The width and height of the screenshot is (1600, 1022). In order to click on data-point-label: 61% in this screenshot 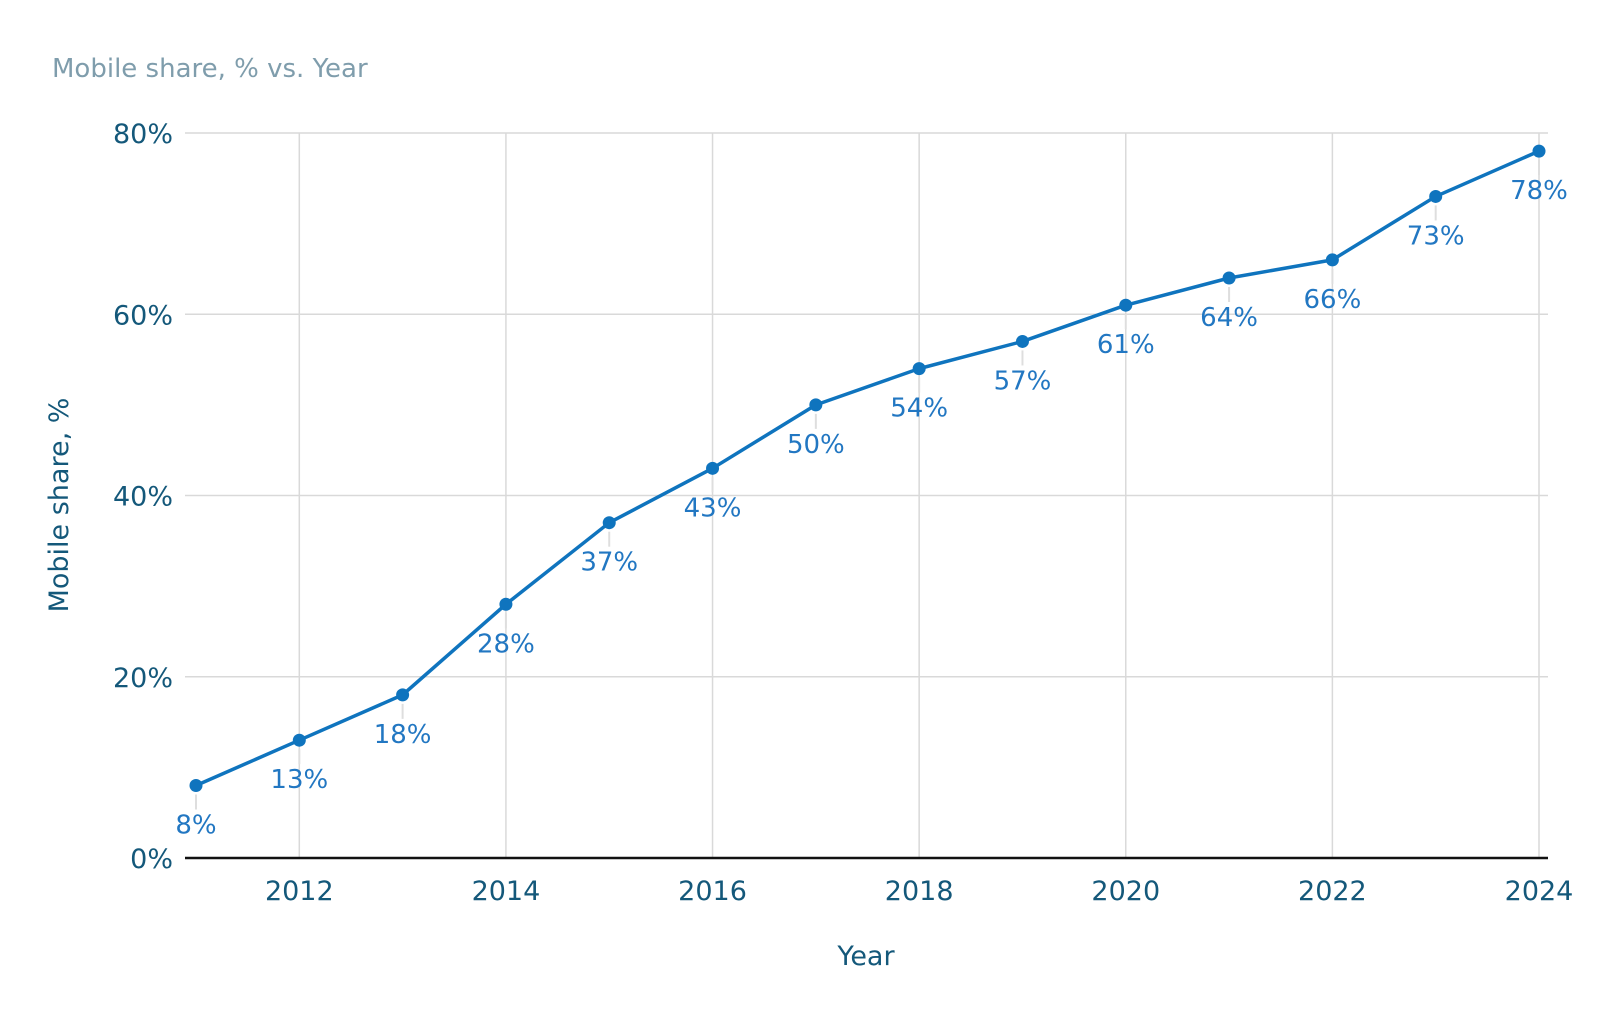, I will do `click(1126, 345)`.